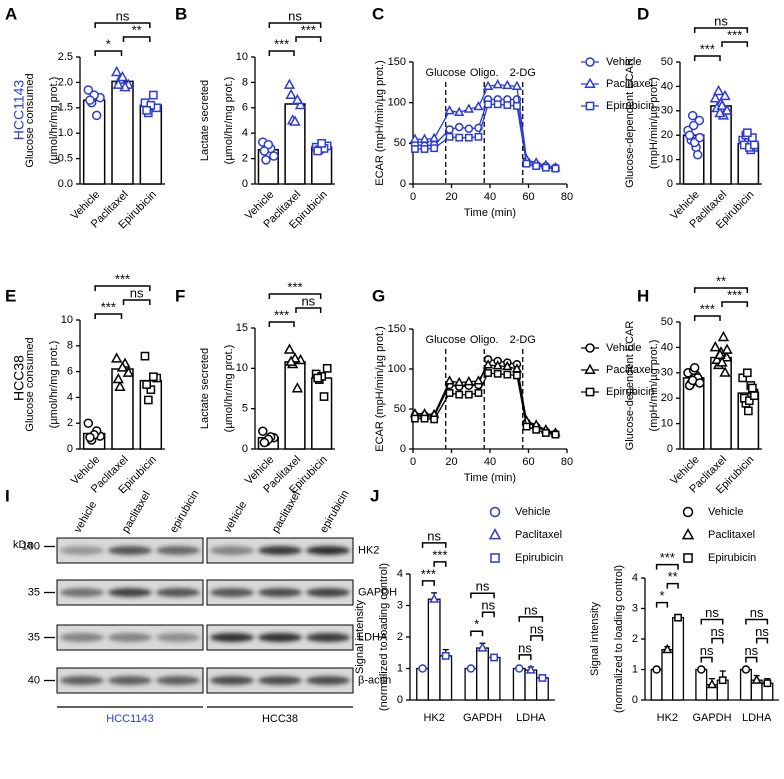 The width and height of the screenshot is (784, 779). I want to click on y-axis-label: Glucose consumed, so click(30, 384).